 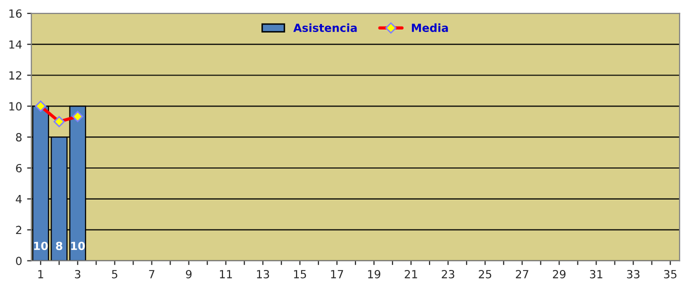 I want to click on y-tick-label: 14, so click(x=15, y=44).